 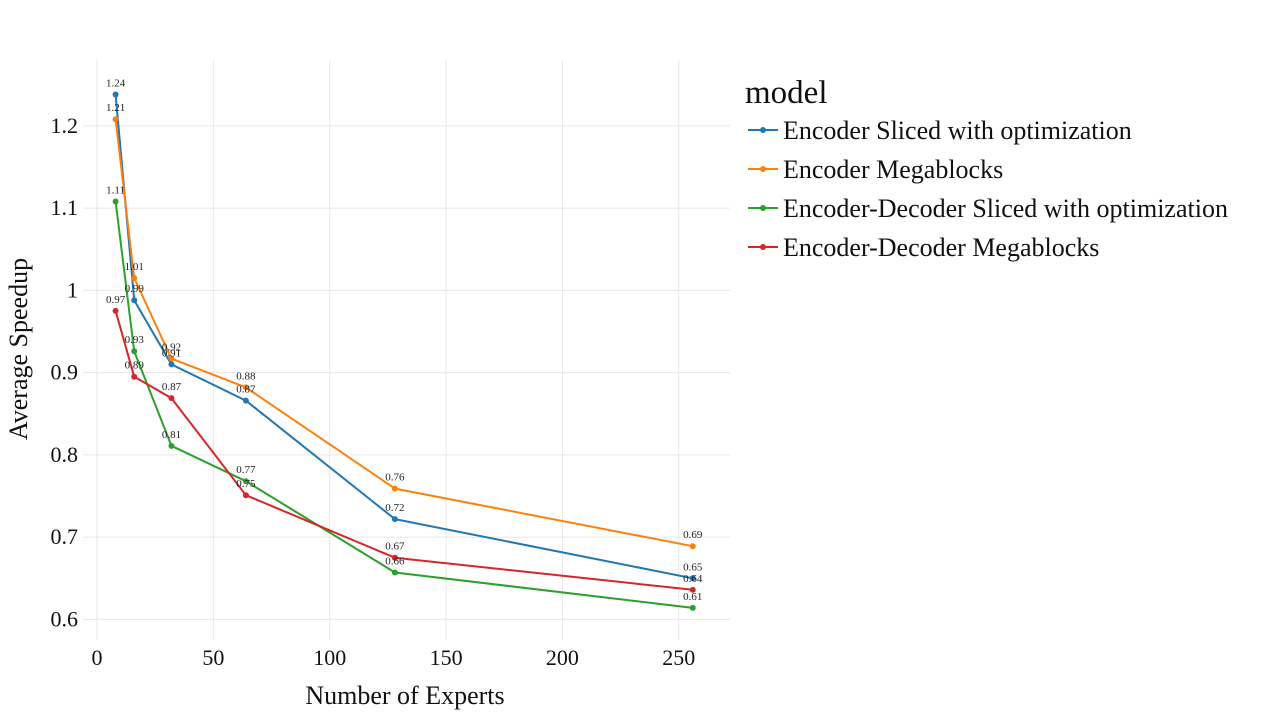 I want to click on data-label: 0.64, so click(x=693, y=579).